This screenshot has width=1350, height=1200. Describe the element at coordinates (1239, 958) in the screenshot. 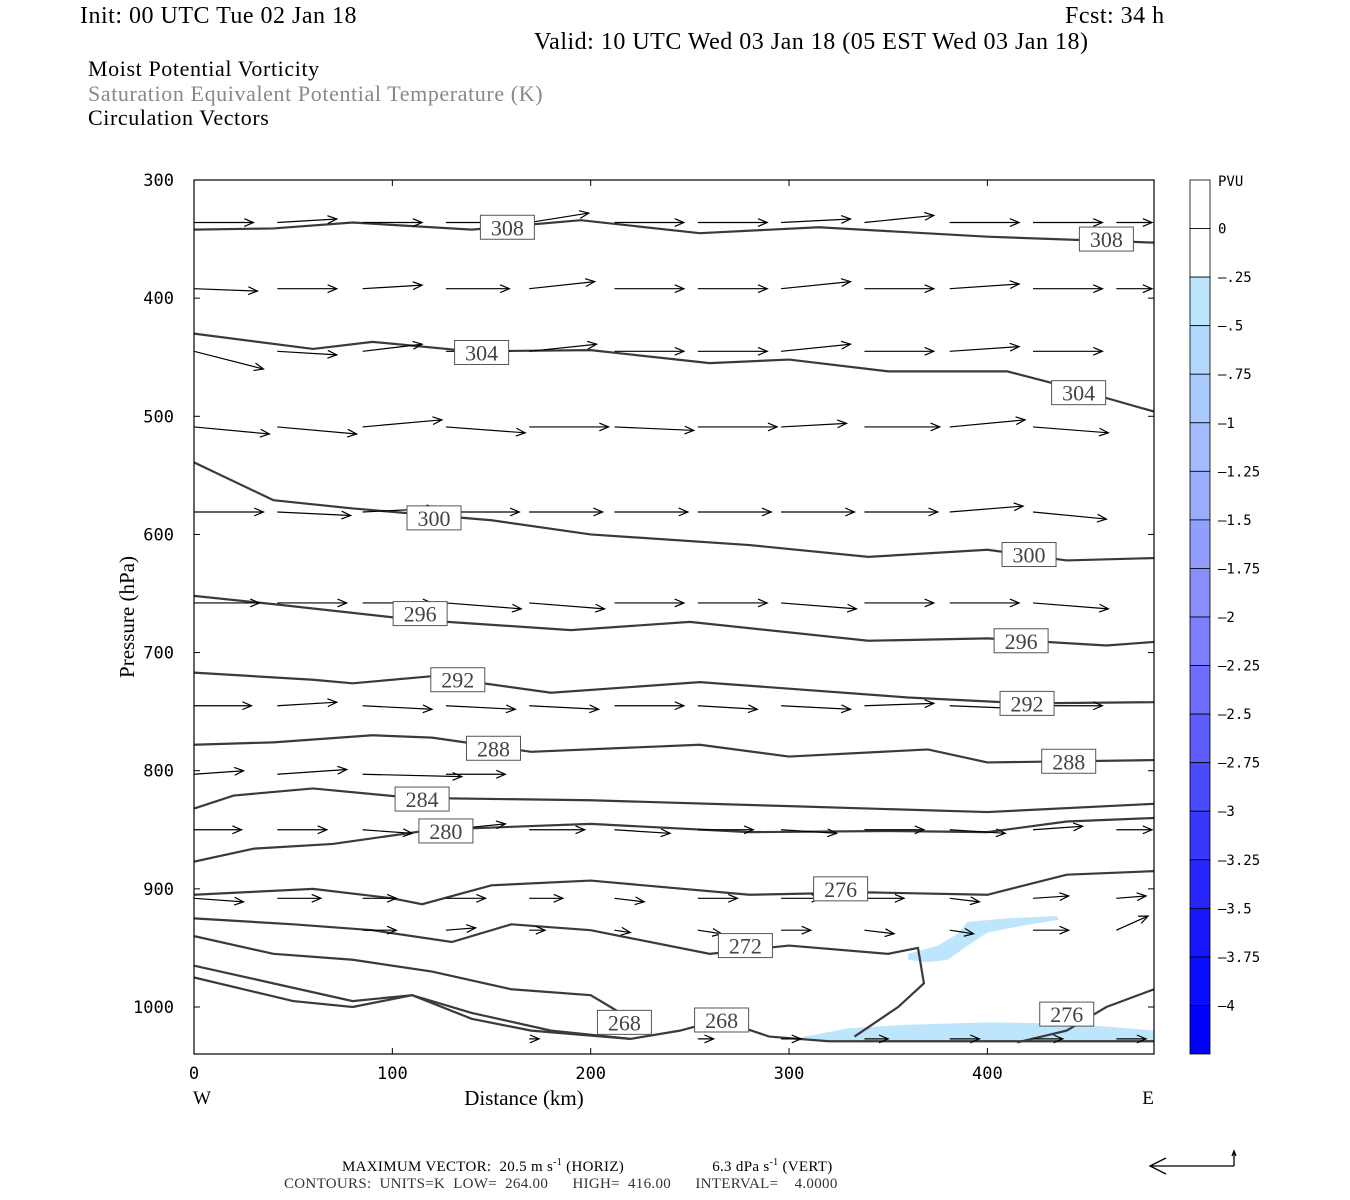

I see `colorbar-label: —3.75` at that location.